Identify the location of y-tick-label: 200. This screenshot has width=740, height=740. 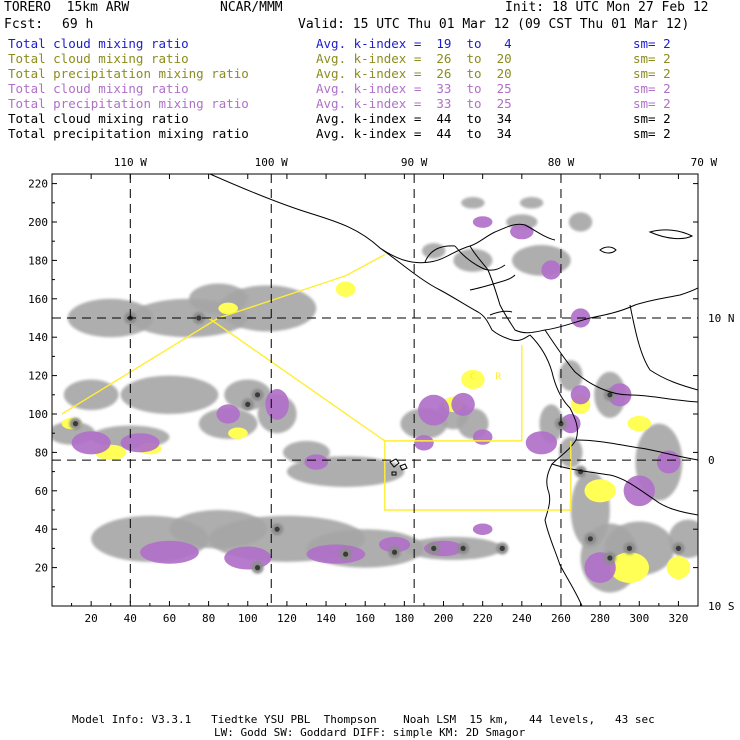
(38, 222).